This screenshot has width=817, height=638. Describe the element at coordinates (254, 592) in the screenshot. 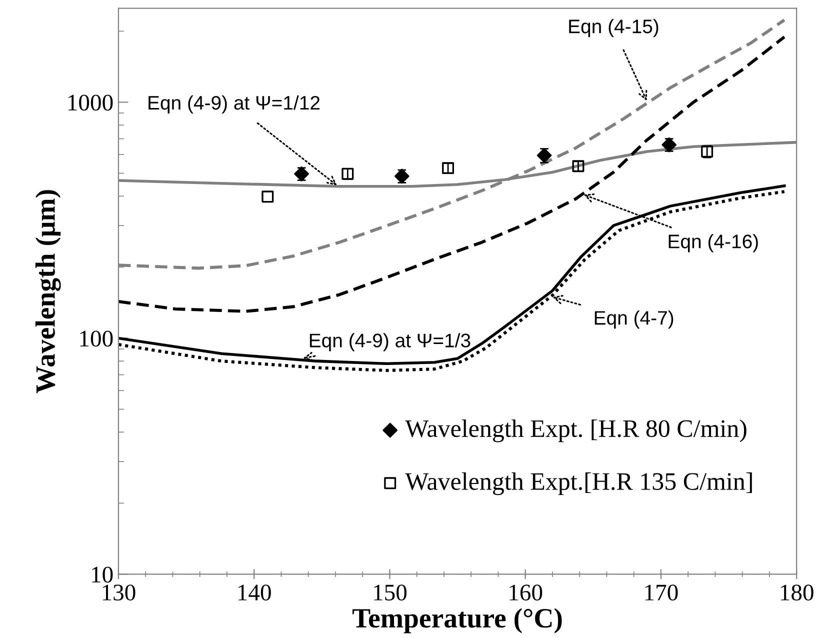

I see `x-tick-label: 140` at that location.